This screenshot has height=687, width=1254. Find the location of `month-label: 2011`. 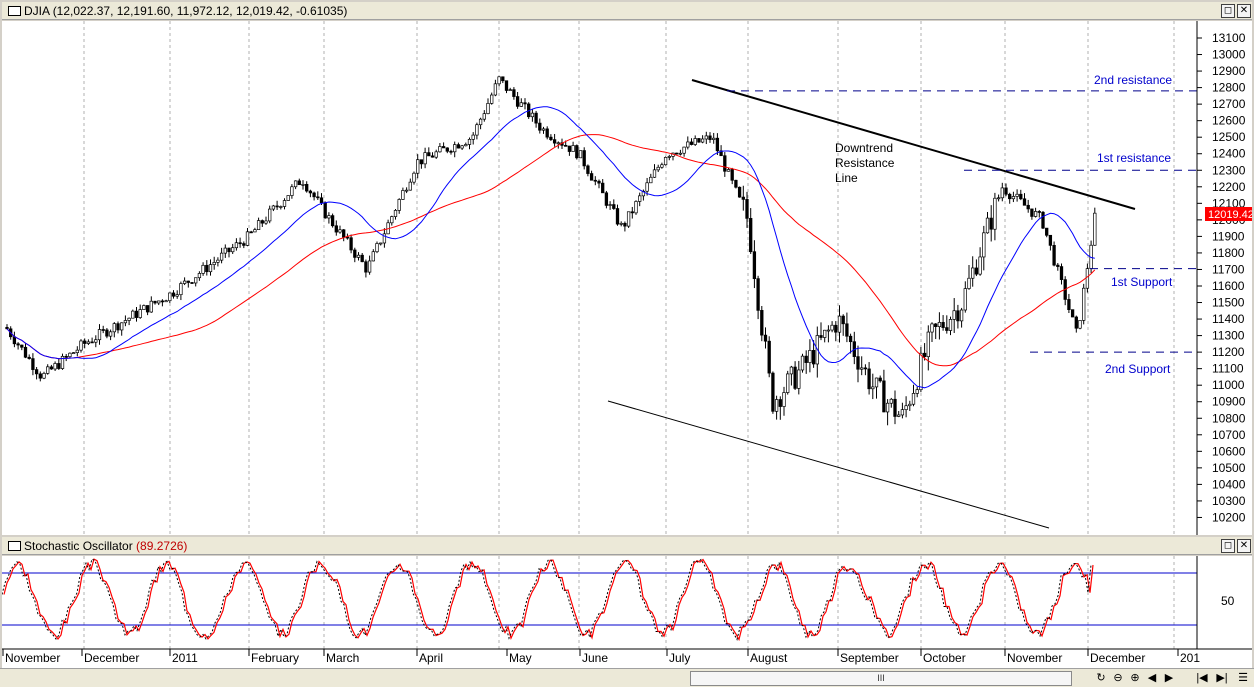

month-label: 2011 is located at coordinates (185, 658).